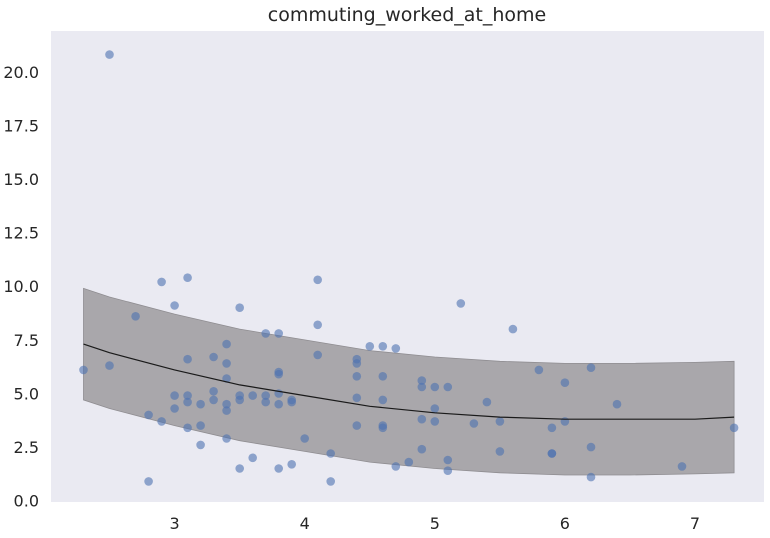  I want to click on y-axis-ticks: 0.0 2.5 5.0 7.5 10.0 12.5 15.0 17.5 20.0, so click(21, 287).